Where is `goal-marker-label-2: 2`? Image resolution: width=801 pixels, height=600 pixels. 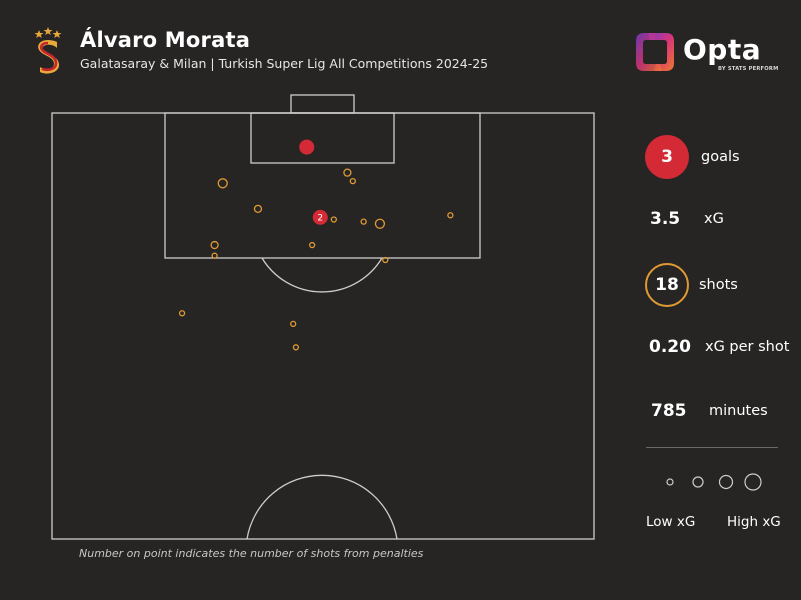
goal-marker-label-2: 2 is located at coordinates (320, 219).